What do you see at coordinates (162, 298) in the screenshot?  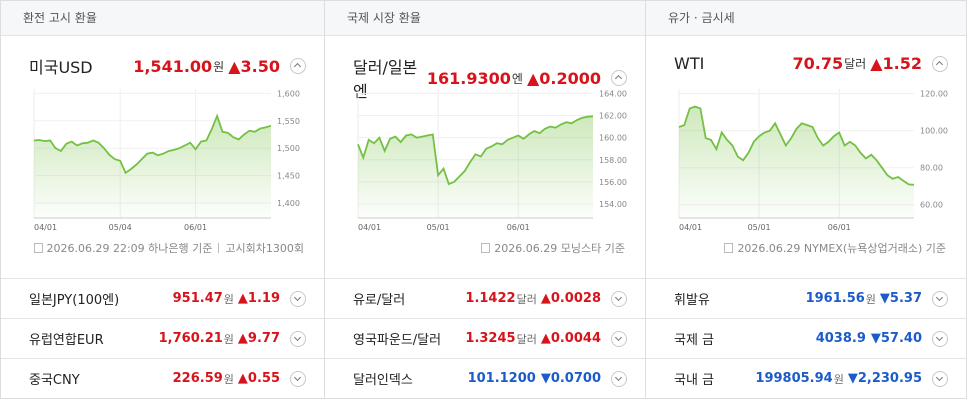 I see `rate-row: 일본JPY(100엔) 951.47 원 ▲1.19` at bounding box center [162, 298].